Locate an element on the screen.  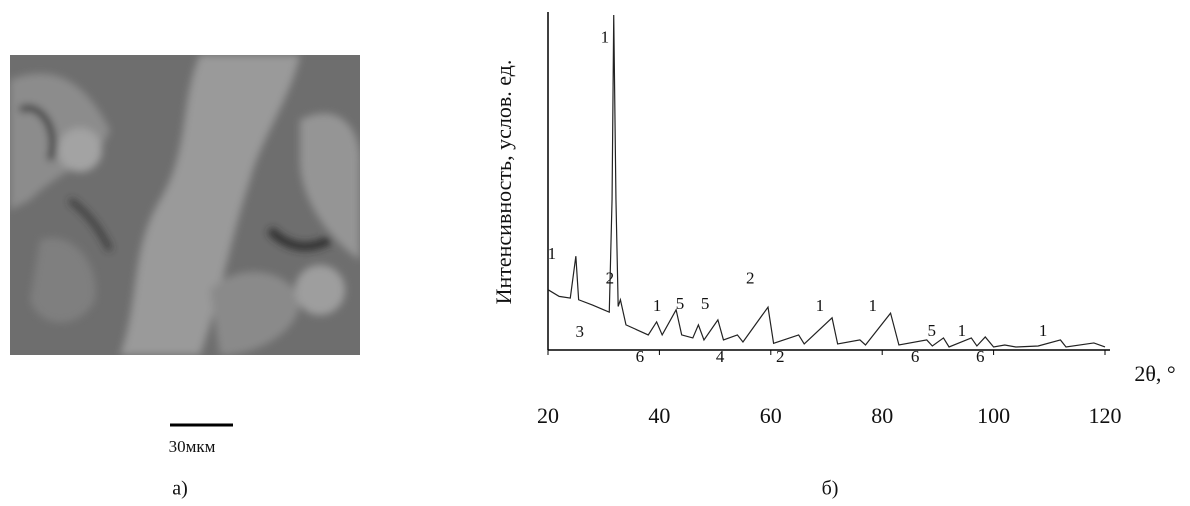
x-tick-label: 60 is located at coordinates (771, 415).